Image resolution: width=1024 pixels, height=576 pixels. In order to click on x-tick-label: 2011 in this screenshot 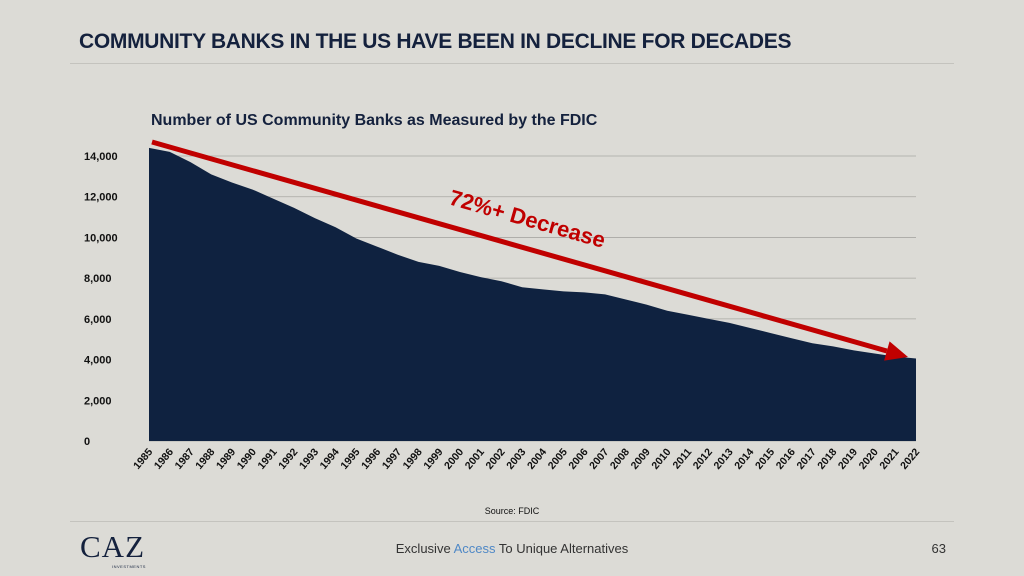, I will do `click(682, 458)`.